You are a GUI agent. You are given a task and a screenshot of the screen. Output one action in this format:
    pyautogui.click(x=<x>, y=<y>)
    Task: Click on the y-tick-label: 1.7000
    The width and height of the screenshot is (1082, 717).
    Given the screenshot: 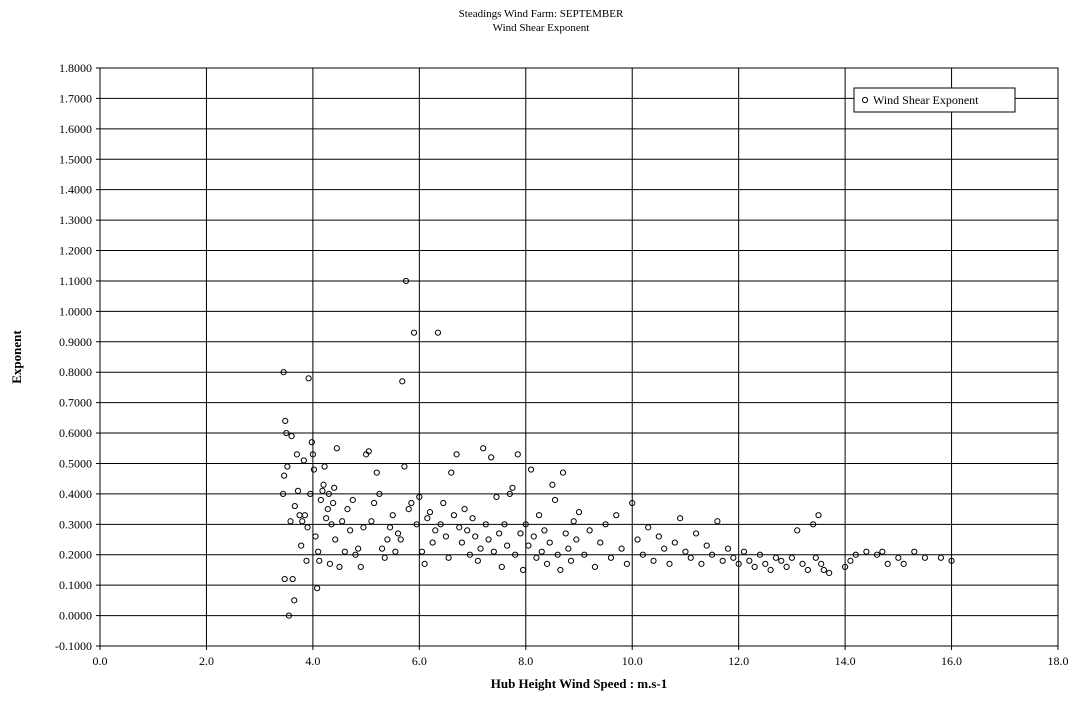 What is the action you would take?
    pyautogui.click(x=75, y=98)
    